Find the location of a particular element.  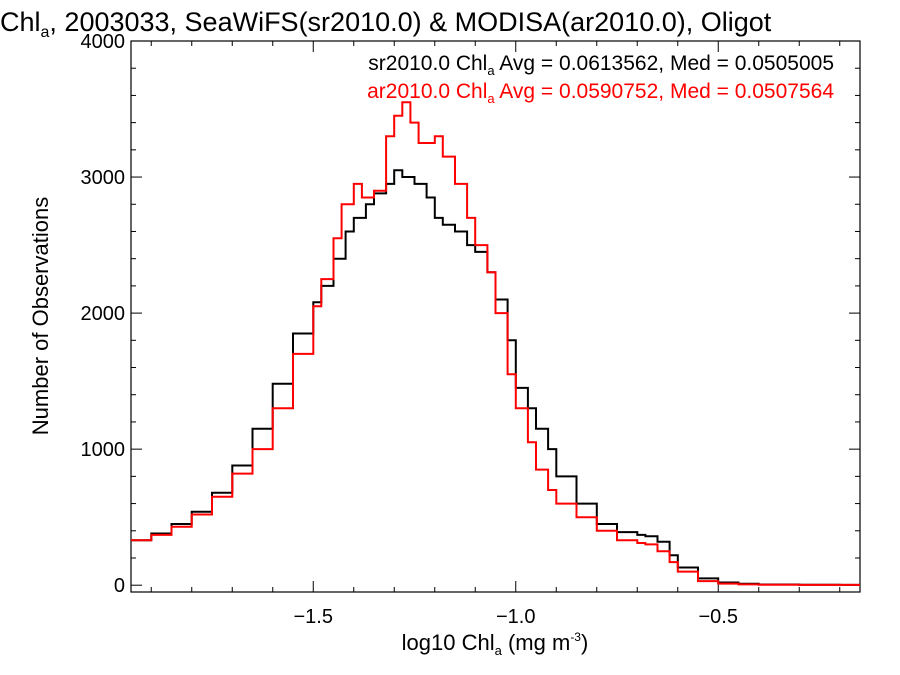

legend-ar2010-subscript: a is located at coordinates (491, 98).